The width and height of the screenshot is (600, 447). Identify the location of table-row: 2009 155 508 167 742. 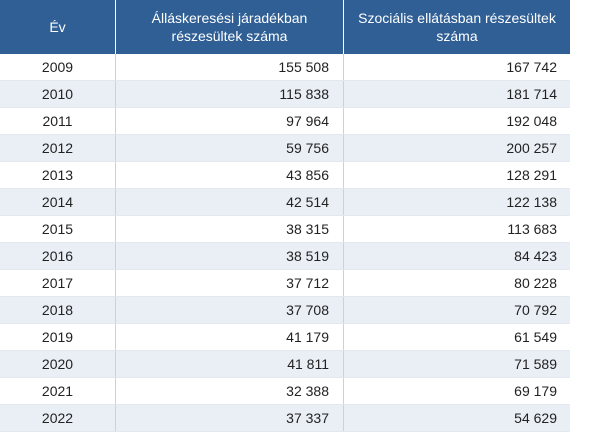
(285, 67).